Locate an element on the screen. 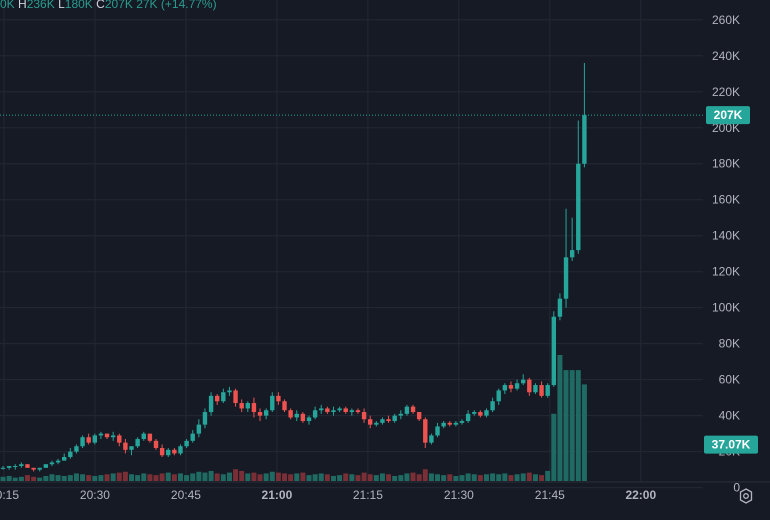  time-tick-label: 21:15 is located at coordinates (368, 495).